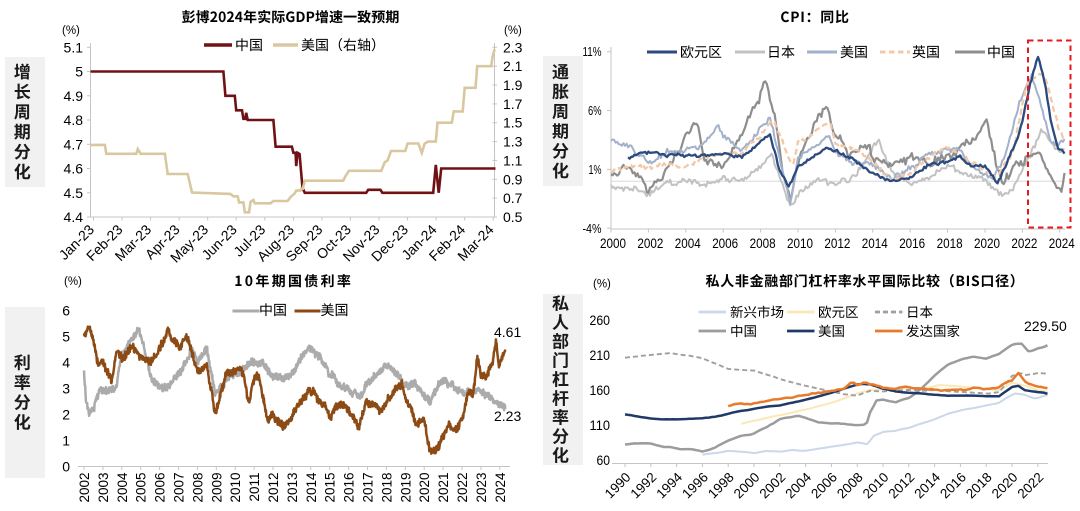  I want to click on svg-text: 6, so click(66, 311).